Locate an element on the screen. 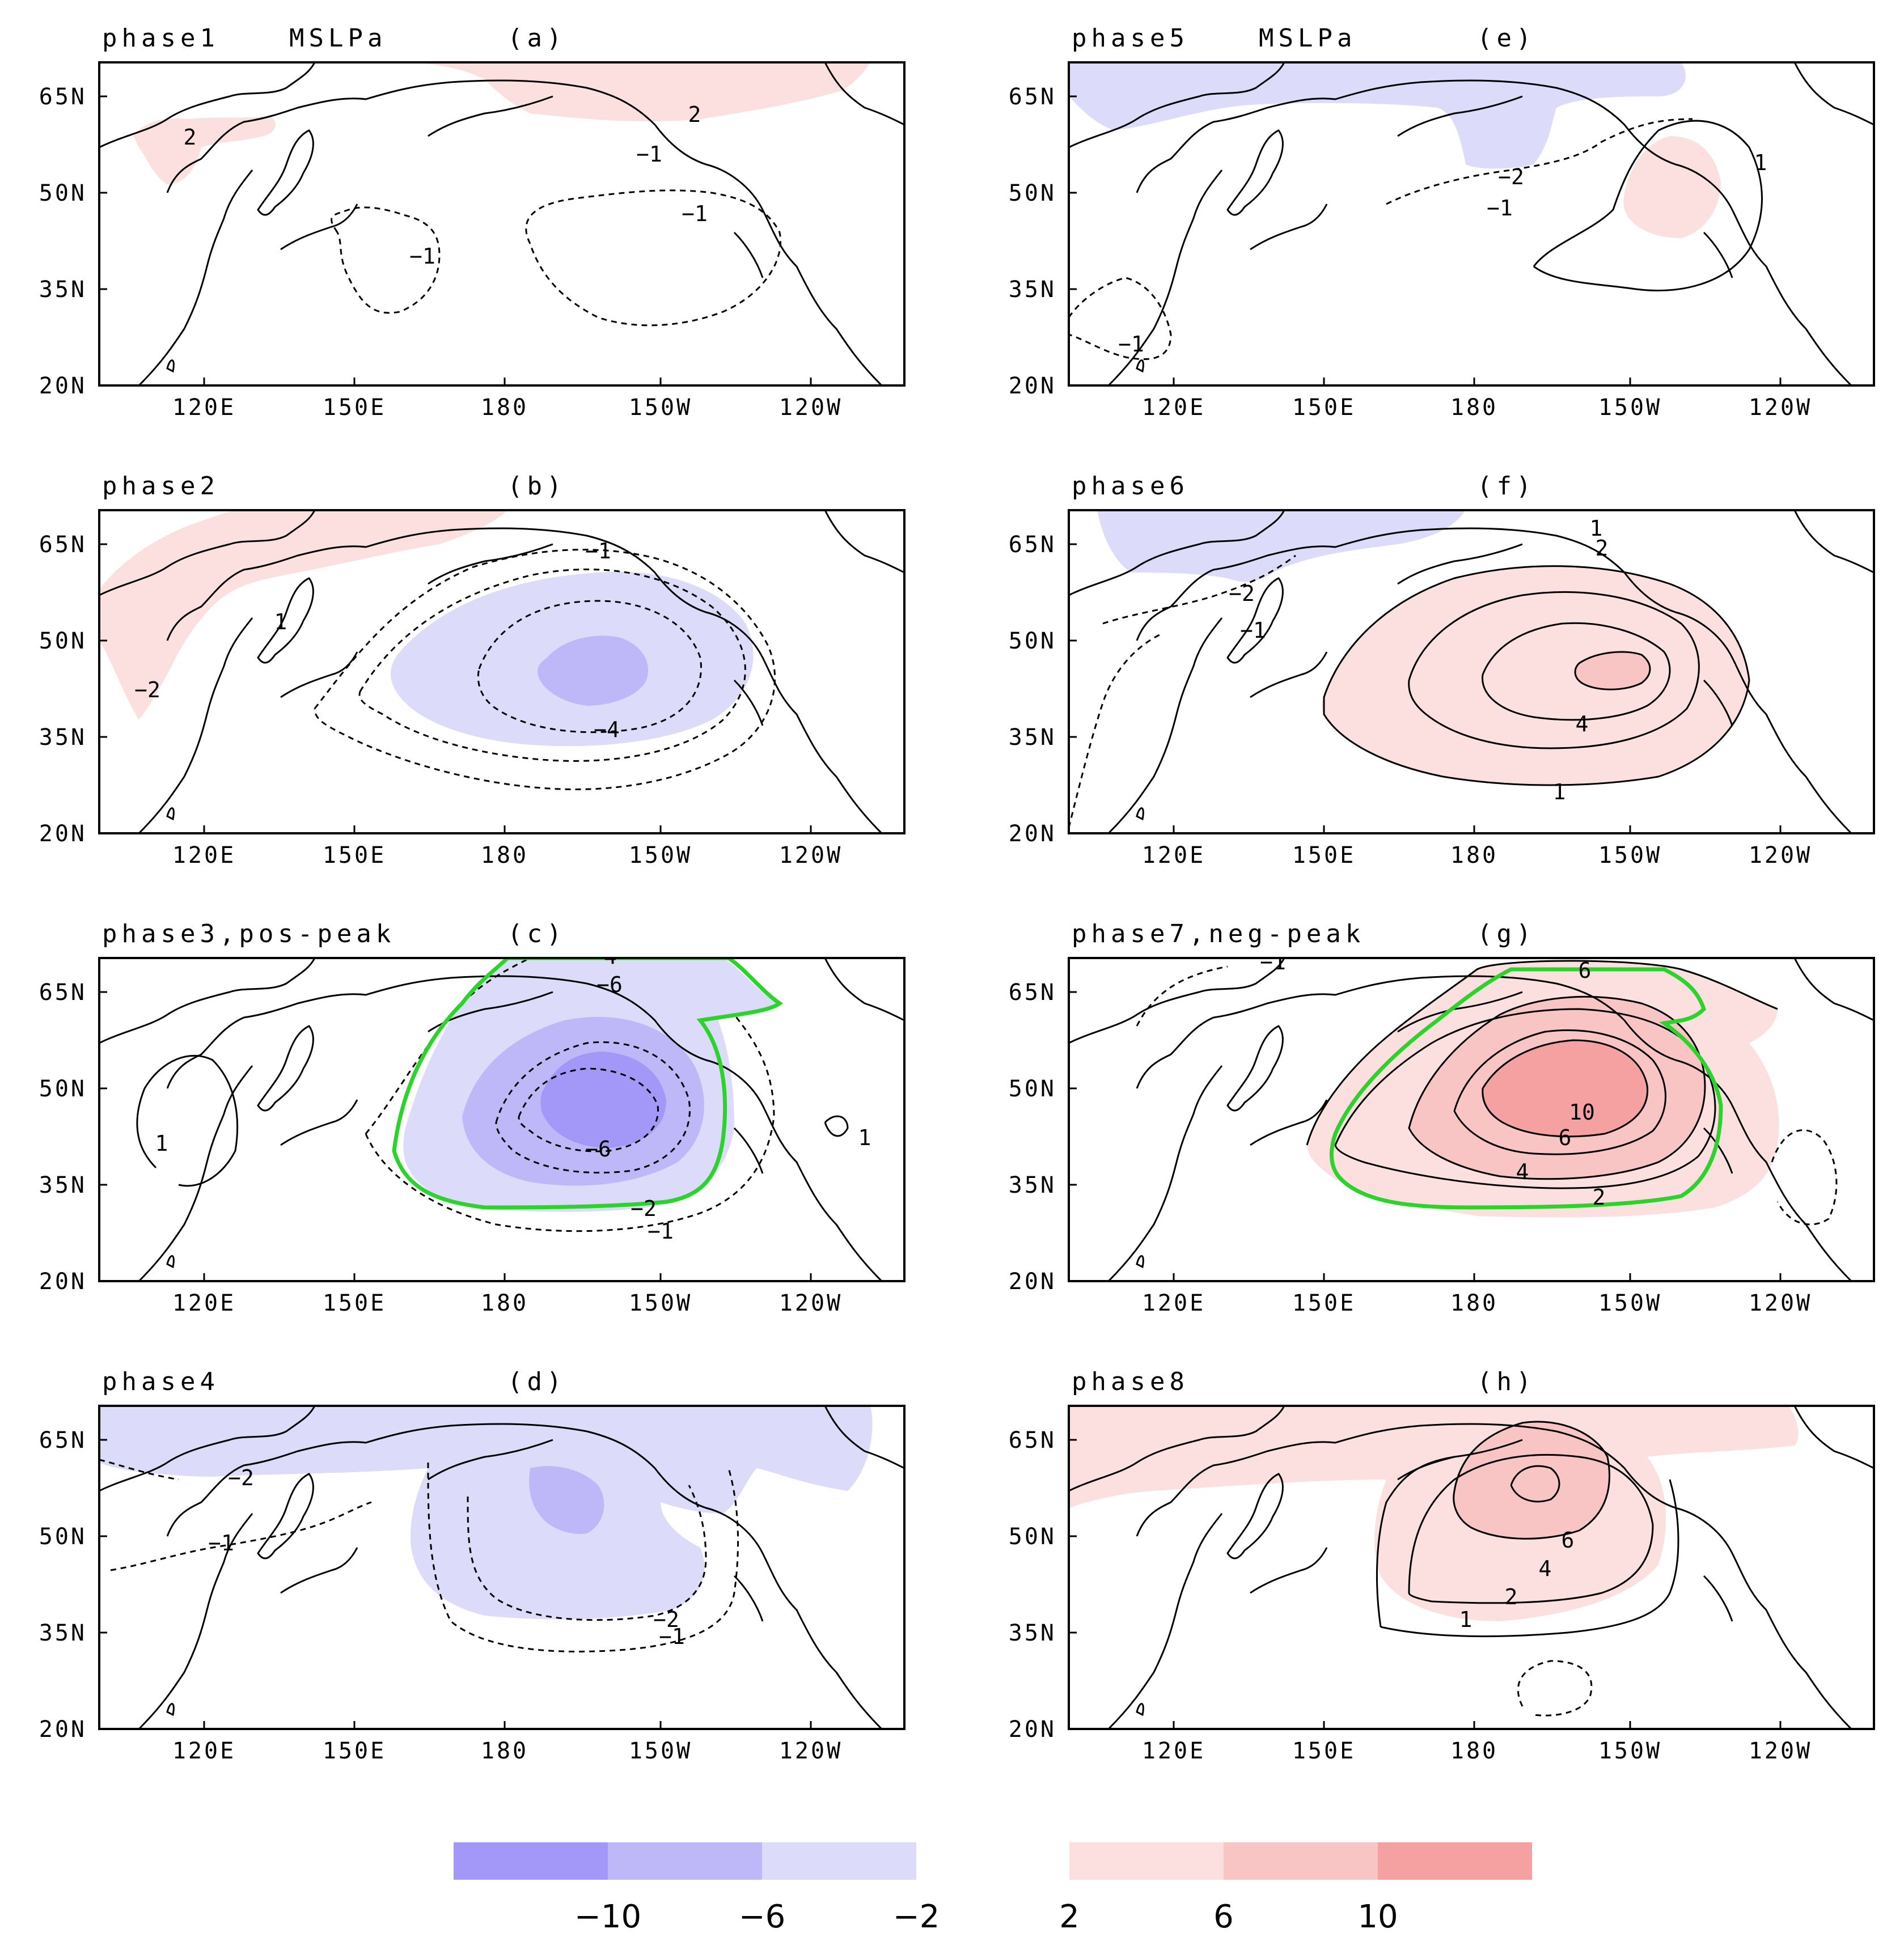  panel-f-contour-label-1: 2 is located at coordinates (1602, 548).